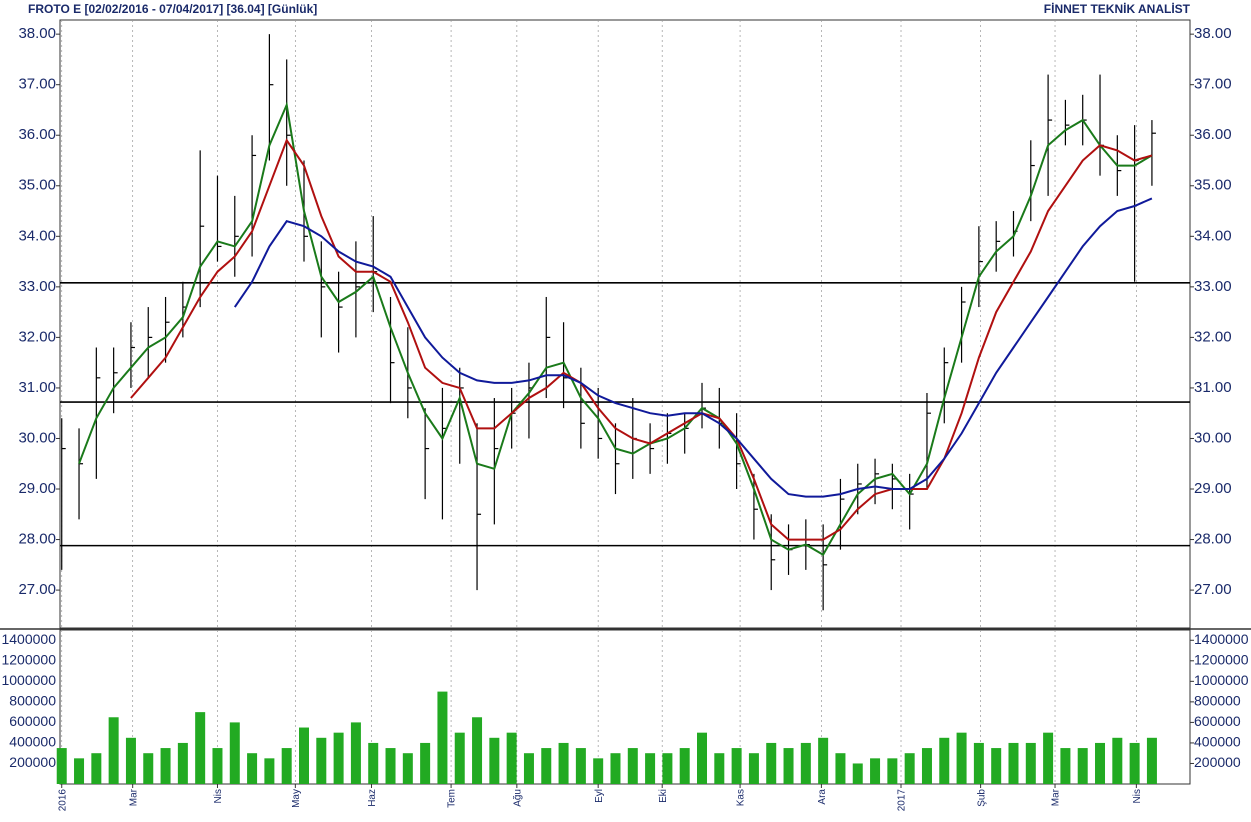 Image resolution: width=1251 pixels, height=822 pixels. I want to click on y-tick-label: 34.00, so click(37, 235).